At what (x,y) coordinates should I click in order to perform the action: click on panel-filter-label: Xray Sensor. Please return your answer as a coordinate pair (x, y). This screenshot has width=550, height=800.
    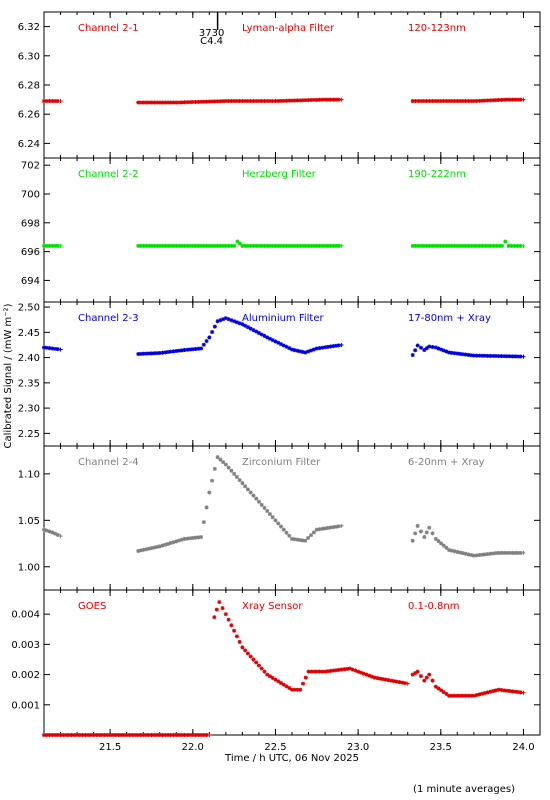
    Looking at the image, I should click on (272, 606).